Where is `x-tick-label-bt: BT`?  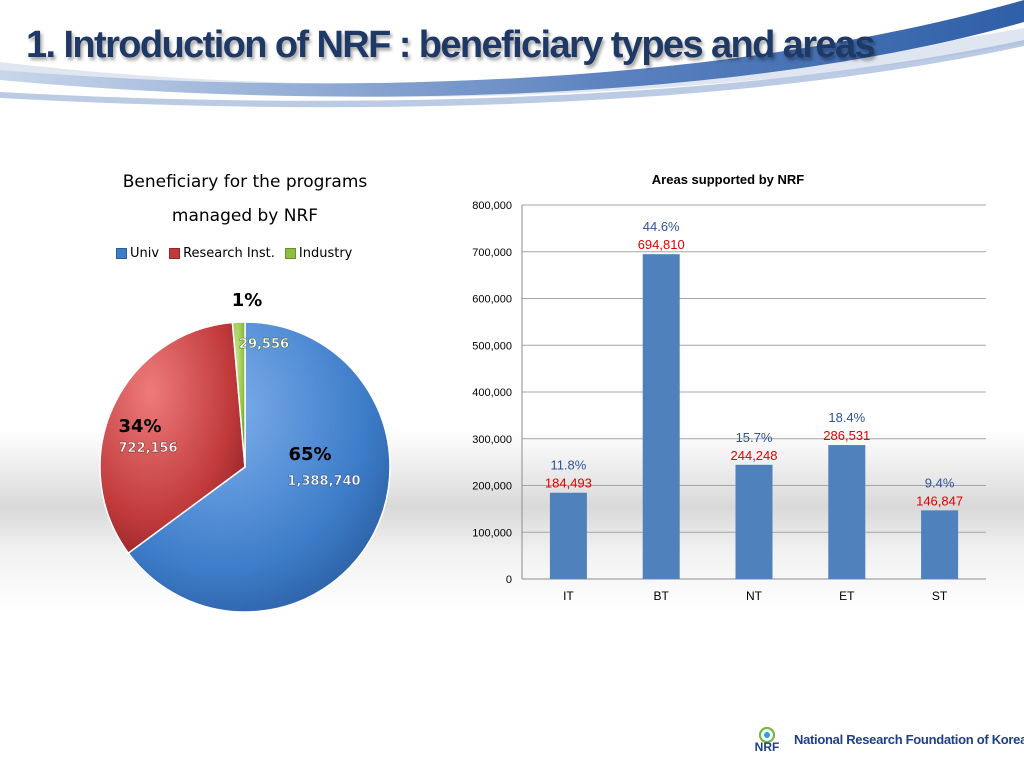
x-tick-label-bt: BT is located at coordinates (662, 596).